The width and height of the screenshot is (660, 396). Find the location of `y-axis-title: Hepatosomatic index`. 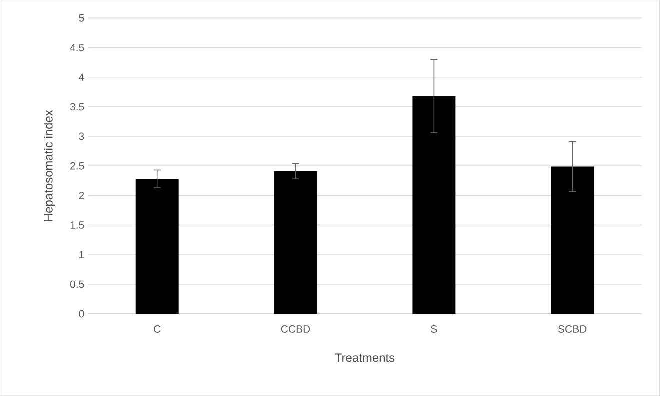

y-axis-title: Hepatosomatic index is located at coordinates (50, 166).